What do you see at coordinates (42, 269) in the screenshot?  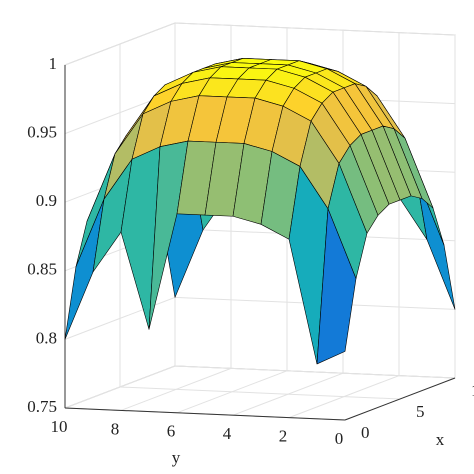 I see `z-tick-label: 0.85` at bounding box center [42, 269].